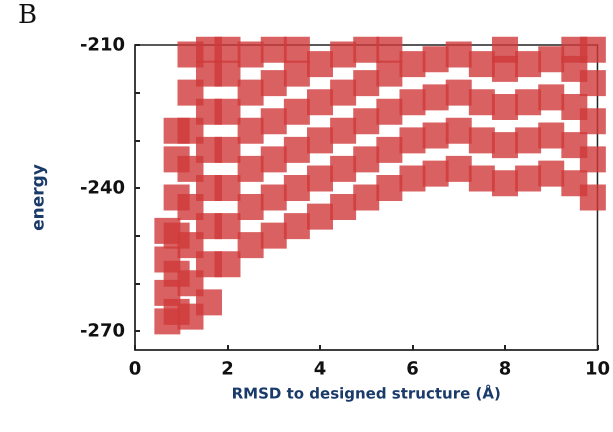 The image size is (613, 432). Describe the element at coordinates (102, 187) in the screenshot. I see `y-tick-label: -240` at that location.